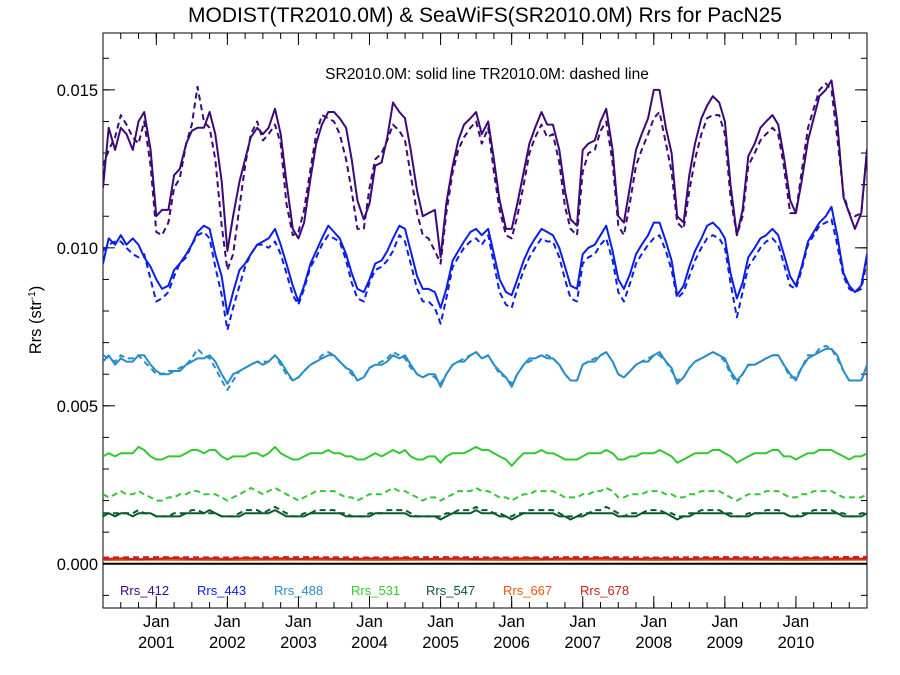 This screenshot has height=675, width=900. What do you see at coordinates (485, 456) in the screenshot?
I see `rrs-531-solid-line` at bounding box center [485, 456].